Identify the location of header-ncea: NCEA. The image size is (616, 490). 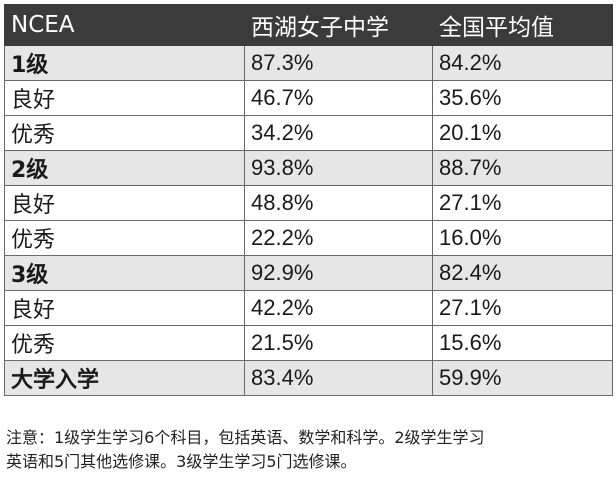
(124, 25).